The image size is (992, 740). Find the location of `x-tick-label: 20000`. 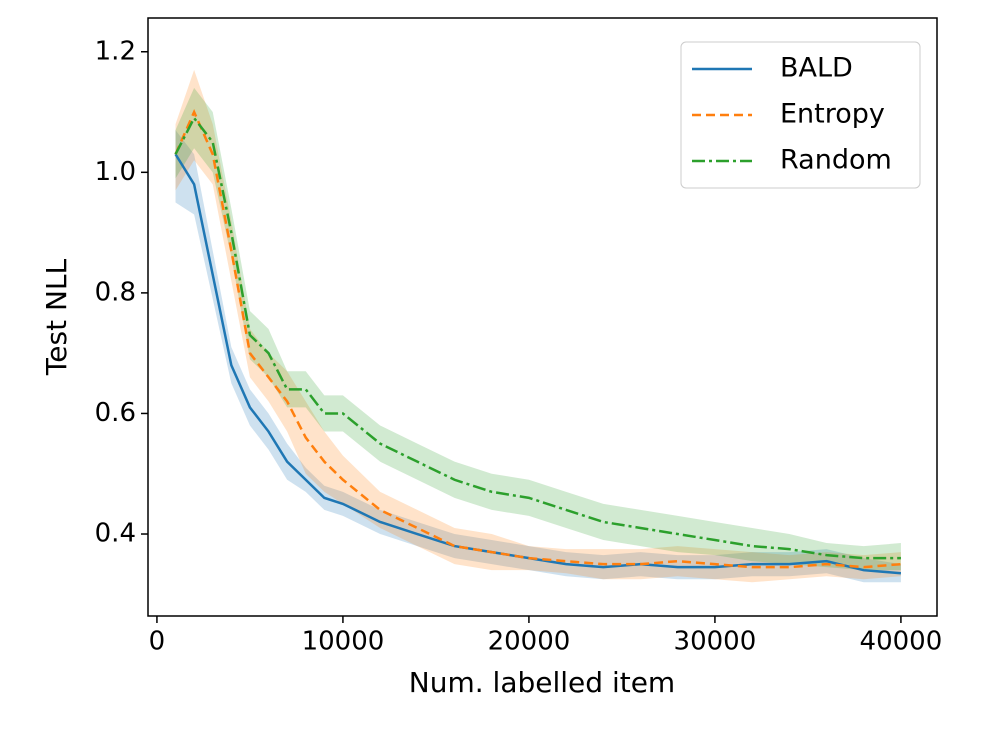

x-tick-label: 20000 is located at coordinates (529, 642).